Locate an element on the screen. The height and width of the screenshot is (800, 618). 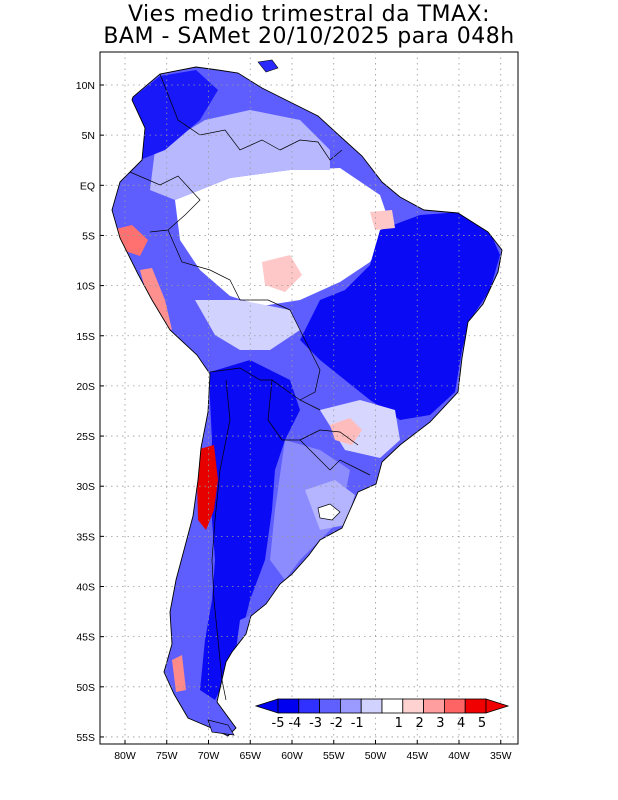
lat-tick-label: 5N is located at coordinates (88, 136).